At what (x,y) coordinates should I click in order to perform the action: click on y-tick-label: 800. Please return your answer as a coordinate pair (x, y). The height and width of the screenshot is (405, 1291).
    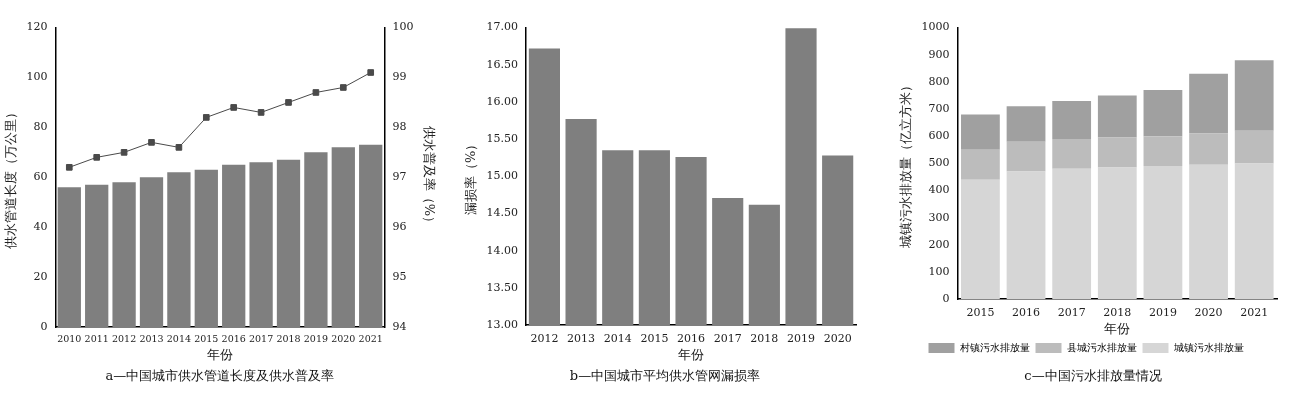
    Looking at the image, I should click on (939, 81).